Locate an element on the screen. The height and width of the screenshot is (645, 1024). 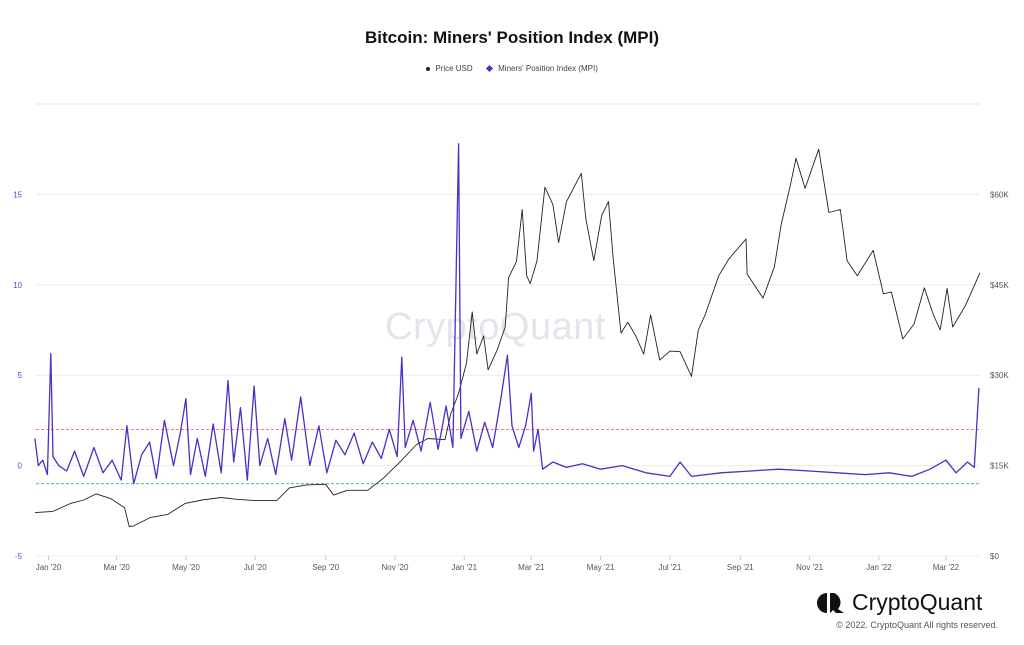
y-right-tick-label: $15K is located at coordinates (999, 466).